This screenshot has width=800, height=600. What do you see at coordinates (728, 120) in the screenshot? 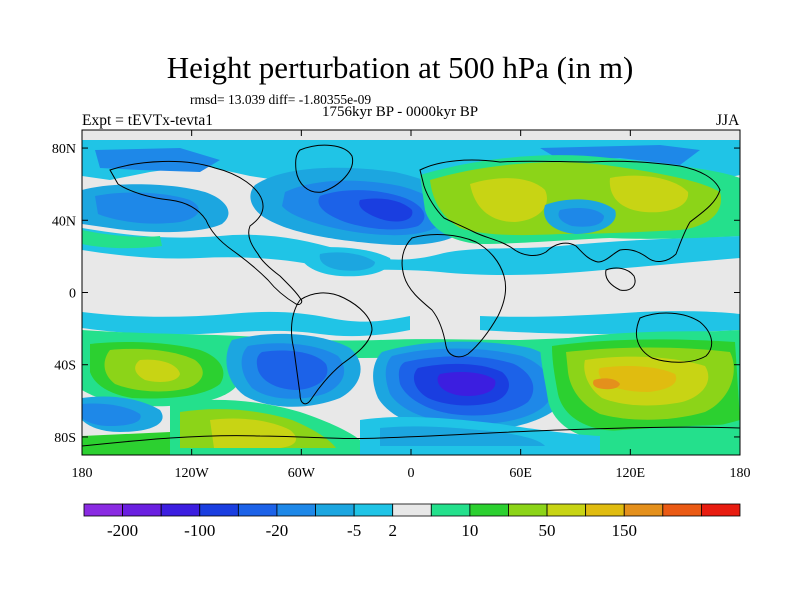
I see `season-label: JJA` at bounding box center [728, 120].